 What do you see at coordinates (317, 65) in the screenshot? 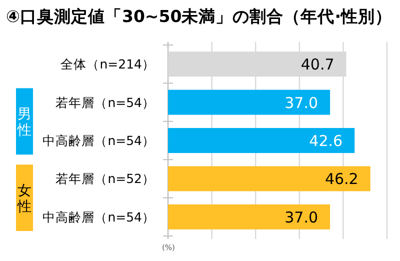
I see `data-label: 40.7` at bounding box center [317, 65].